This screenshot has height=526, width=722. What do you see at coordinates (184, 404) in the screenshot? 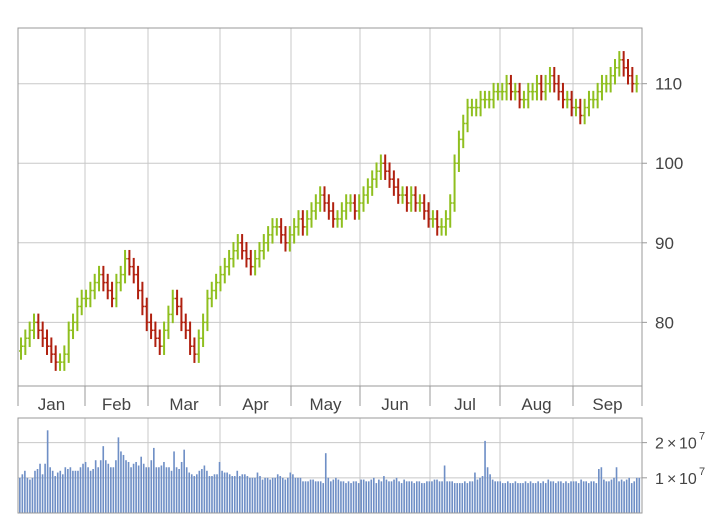
I see `month-label: Mar` at bounding box center [184, 404].